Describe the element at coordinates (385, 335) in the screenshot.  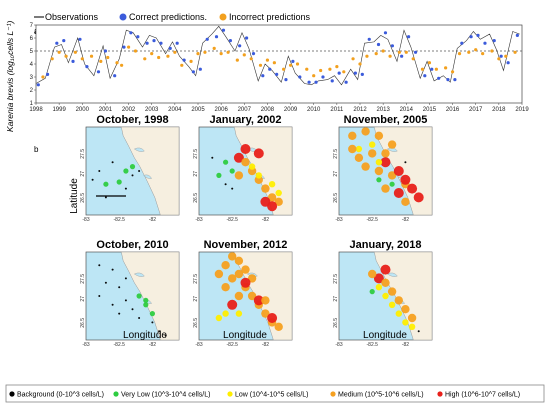
I see `panel-b-xlabel-3: Longitude` at that location.